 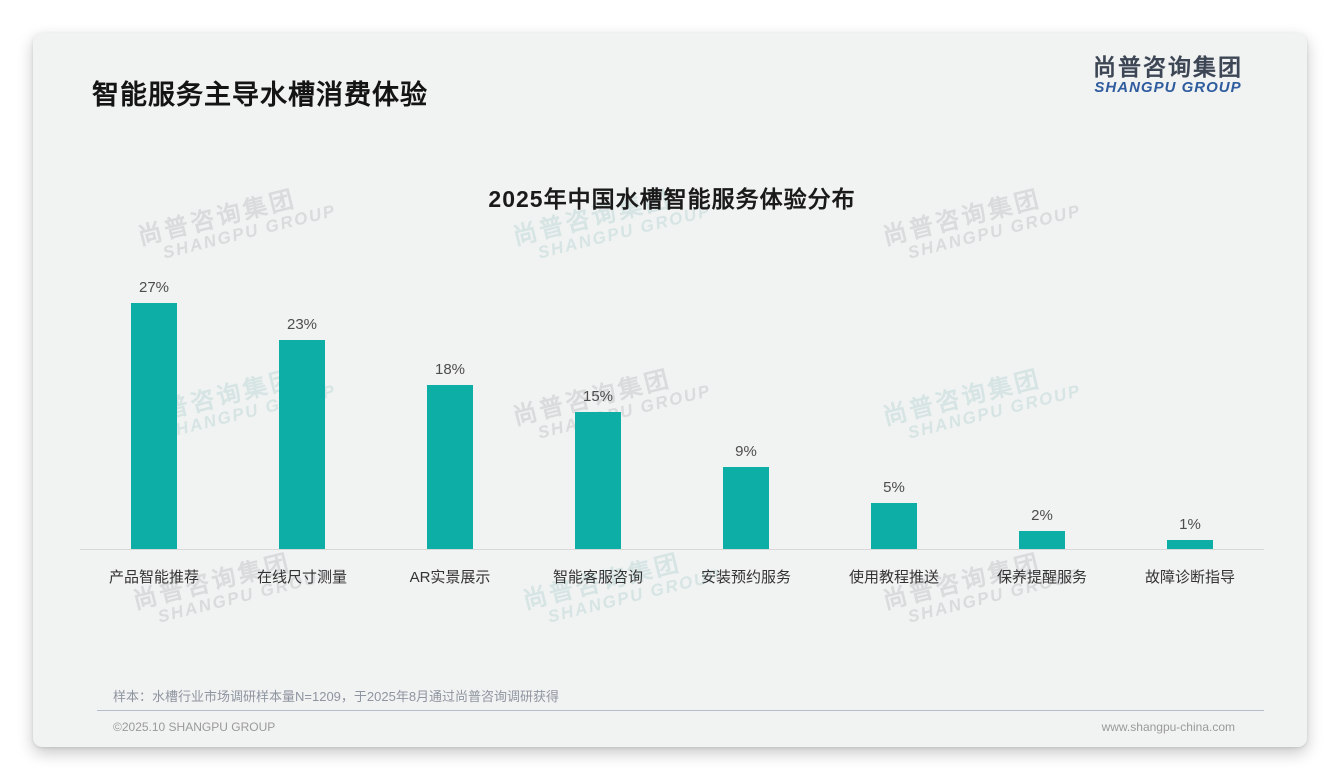 What do you see at coordinates (154, 287) in the screenshot?
I see `bar-value-label: 27%` at bounding box center [154, 287].